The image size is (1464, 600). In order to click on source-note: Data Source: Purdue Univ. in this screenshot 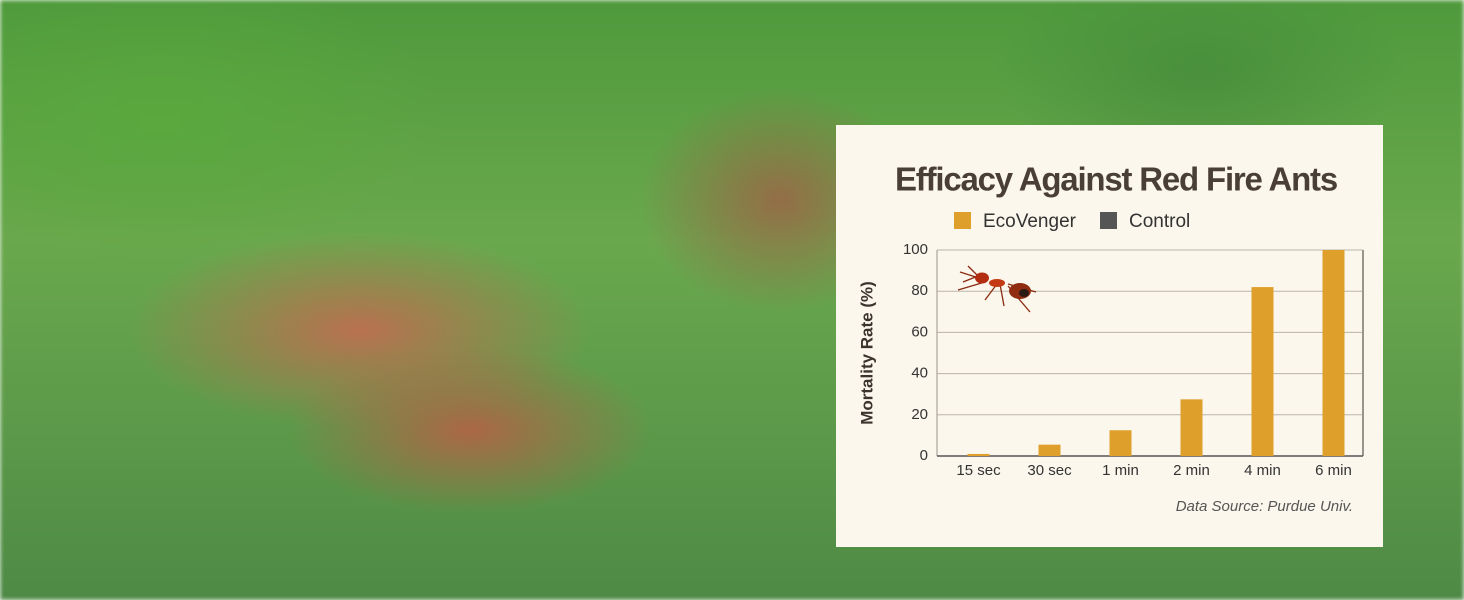, I will do `click(1264, 506)`.